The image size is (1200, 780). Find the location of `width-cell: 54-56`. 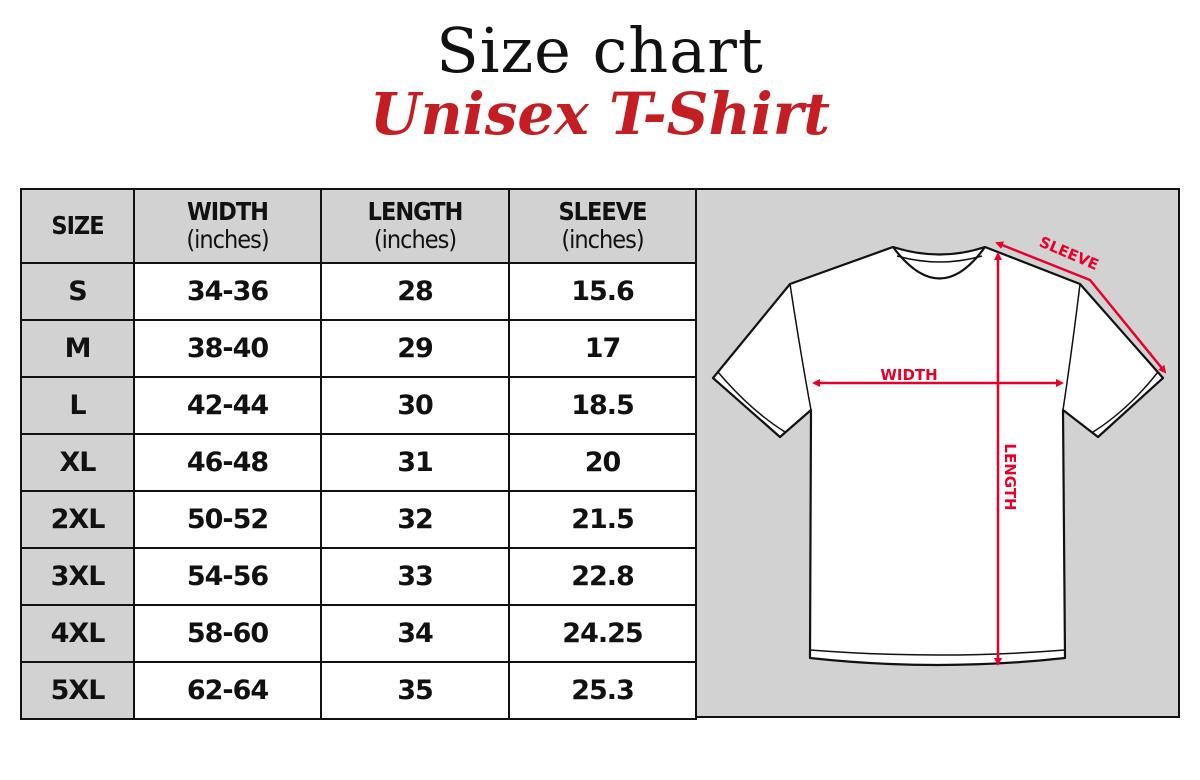

width-cell: 54-56 is located at coordinates (227, 576).